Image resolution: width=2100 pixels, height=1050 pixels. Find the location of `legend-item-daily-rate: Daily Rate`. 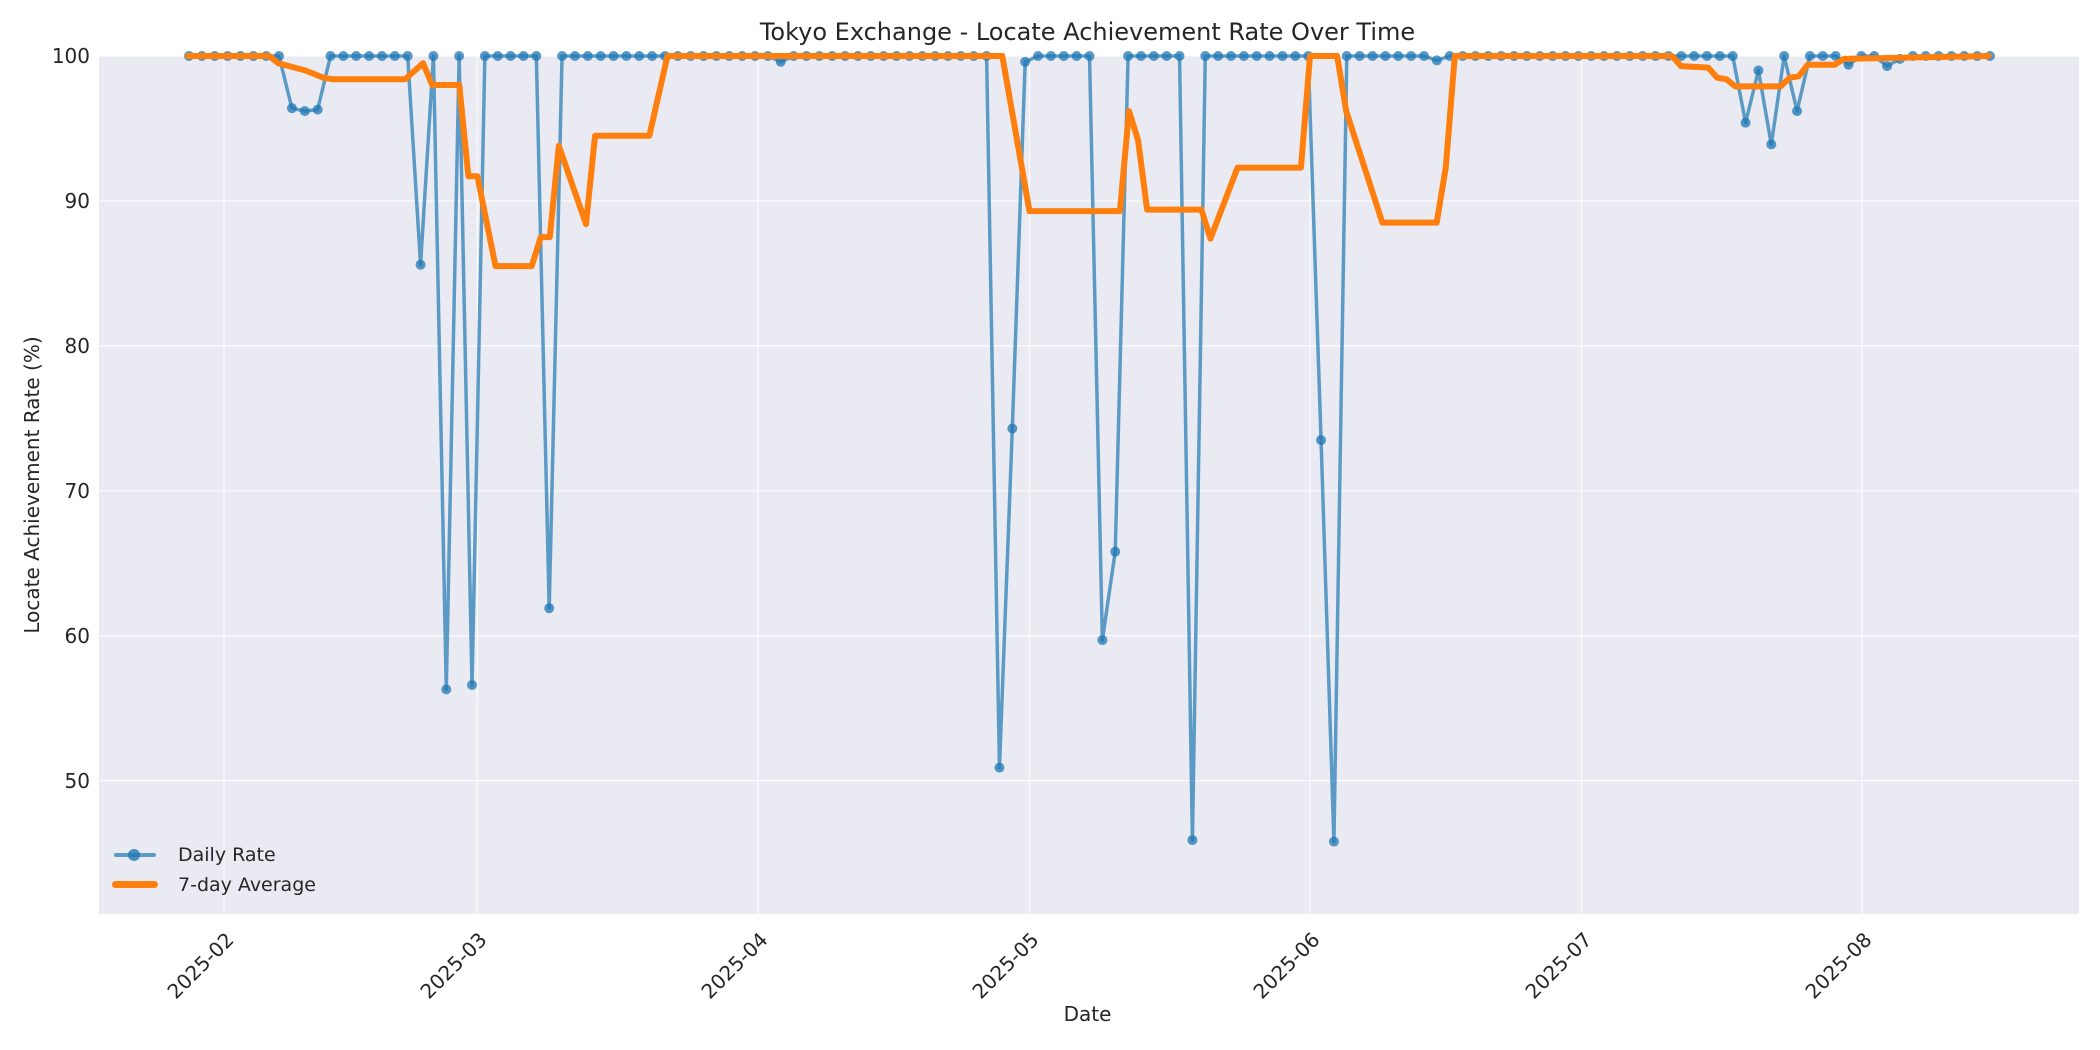

legend-item-daily-rate: Daily Rate is located at coordinates (213, 855).